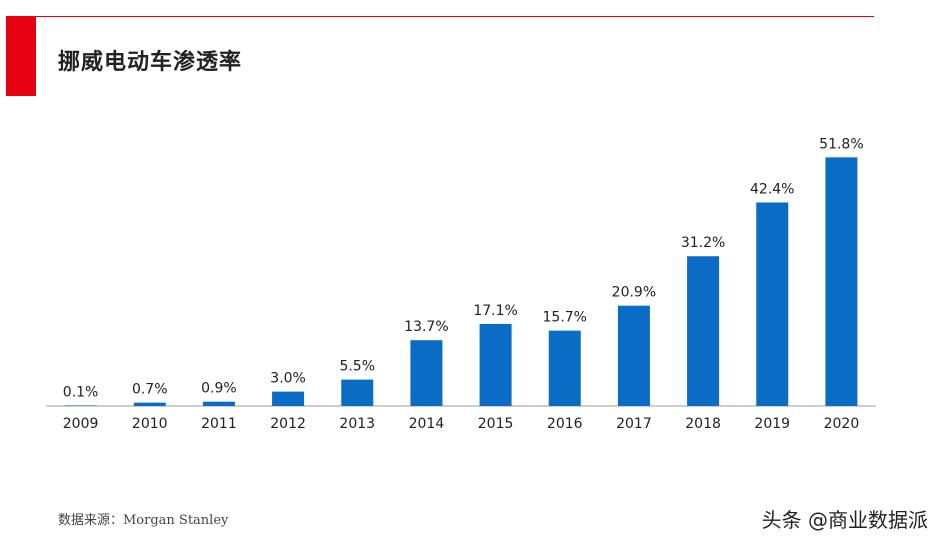 Image resolution: width=942 pixels, height=546 pixels. Describe the element at coordinates (844, 520) in the screenshot. I see `watermark-text: 头条 @商业数据派` at that location.